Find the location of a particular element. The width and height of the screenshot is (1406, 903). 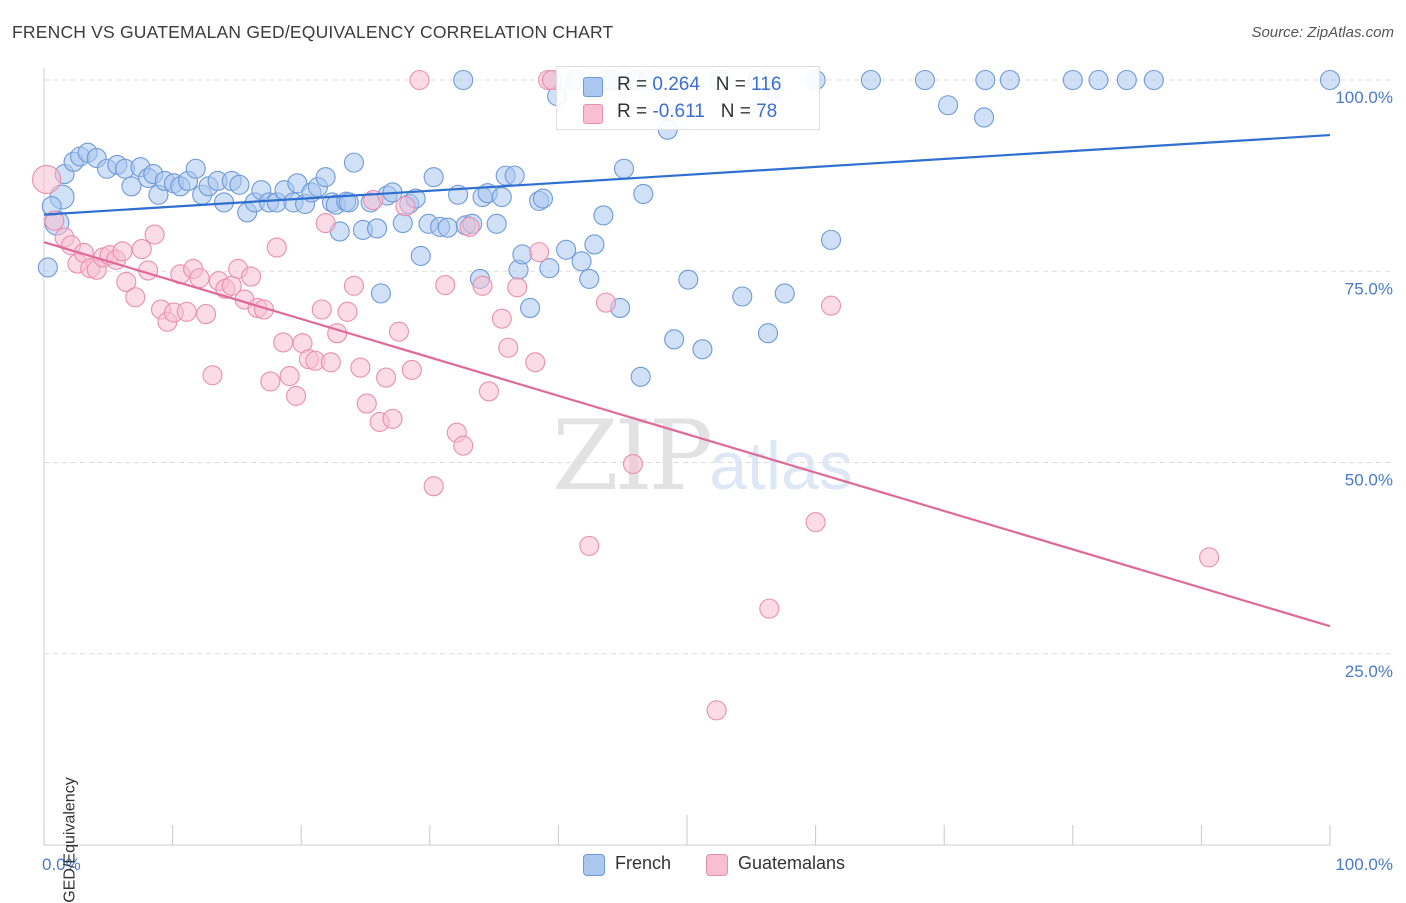

y-tick-label: 75.0% is located at coordinates (1369, 288).